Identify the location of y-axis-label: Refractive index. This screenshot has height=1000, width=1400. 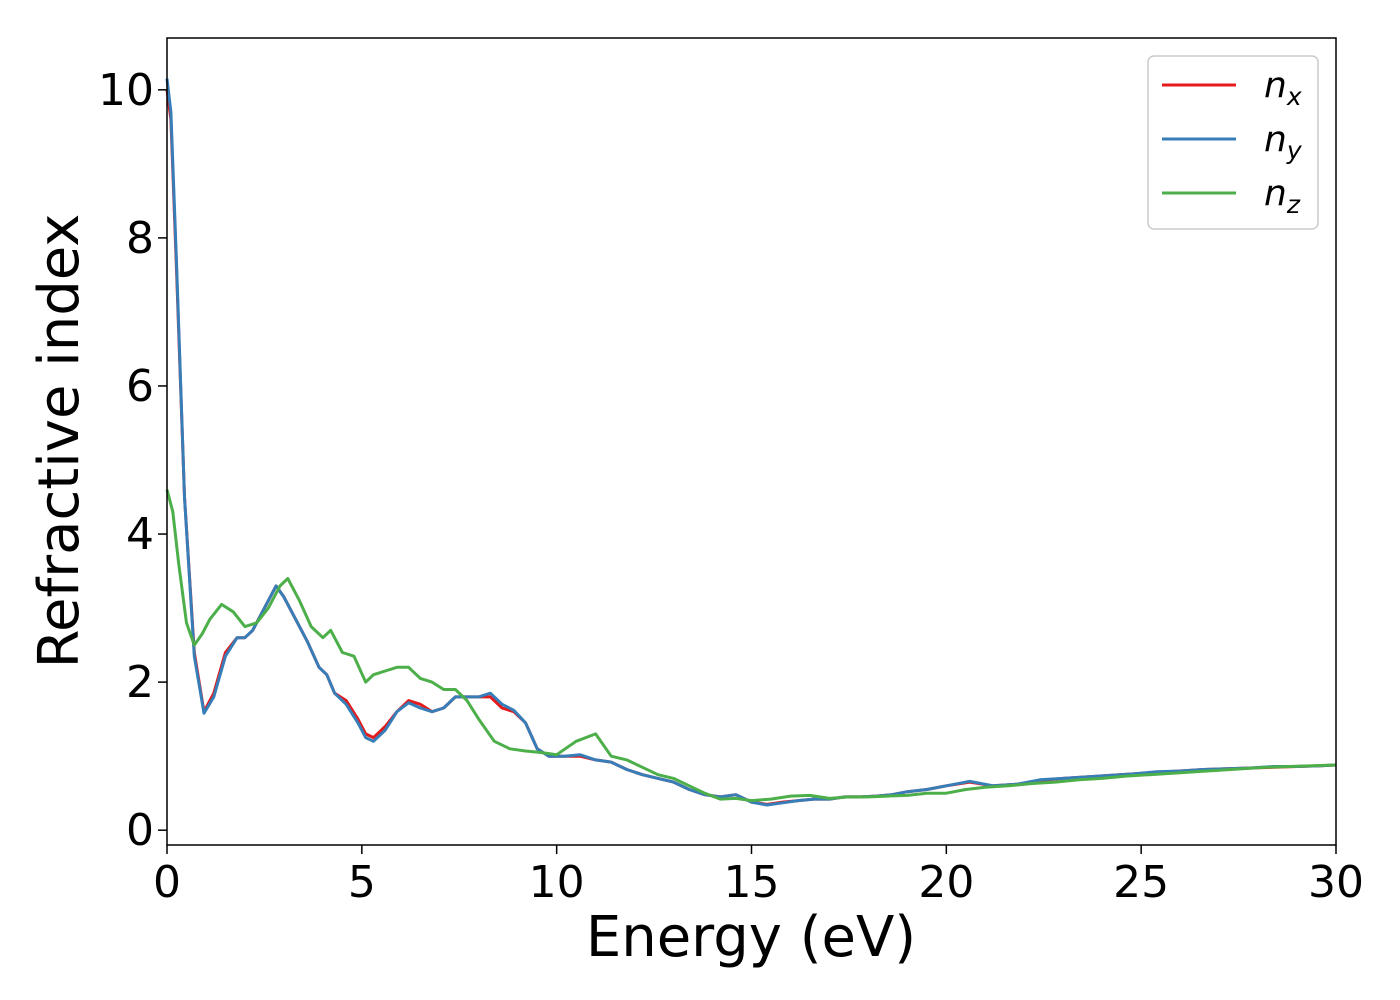
(59, 441).